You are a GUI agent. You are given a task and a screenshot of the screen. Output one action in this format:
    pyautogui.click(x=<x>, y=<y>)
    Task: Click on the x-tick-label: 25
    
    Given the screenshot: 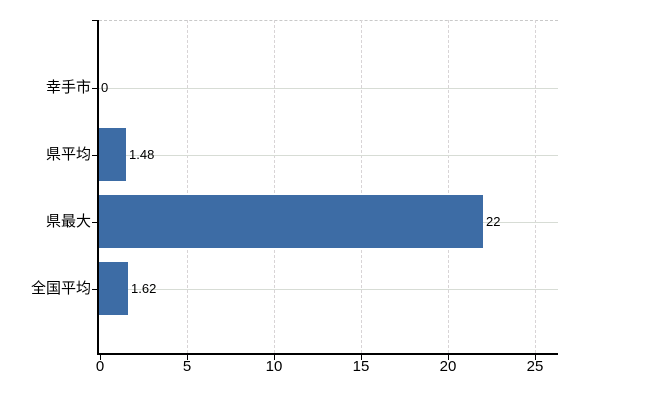 What is the action you would take?
    pyautogui.click(x=535, y=366)
    